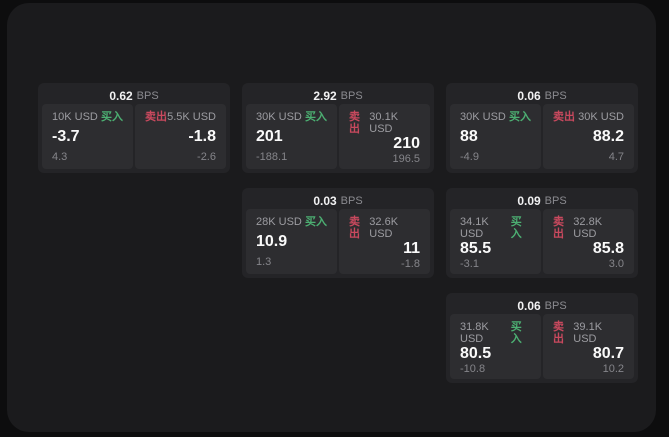  Describe the element at coordinates (384, 228) in the screenshot. I see `sell-notional: 32.6K USD` at that location.